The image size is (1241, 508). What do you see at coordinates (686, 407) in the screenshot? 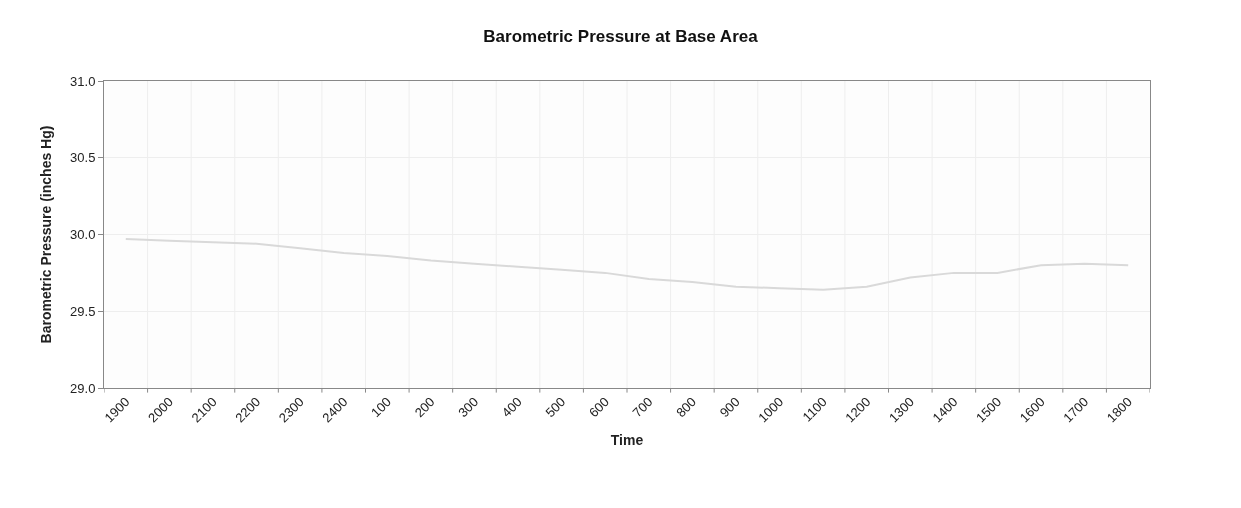
I see `x-tick-label: 800` at bounding box center [686, 407].